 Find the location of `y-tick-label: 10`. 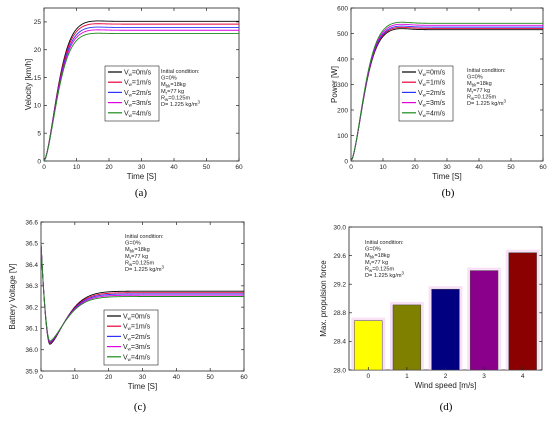

y-tick-label: 10 is located at coordinates (38, 106).